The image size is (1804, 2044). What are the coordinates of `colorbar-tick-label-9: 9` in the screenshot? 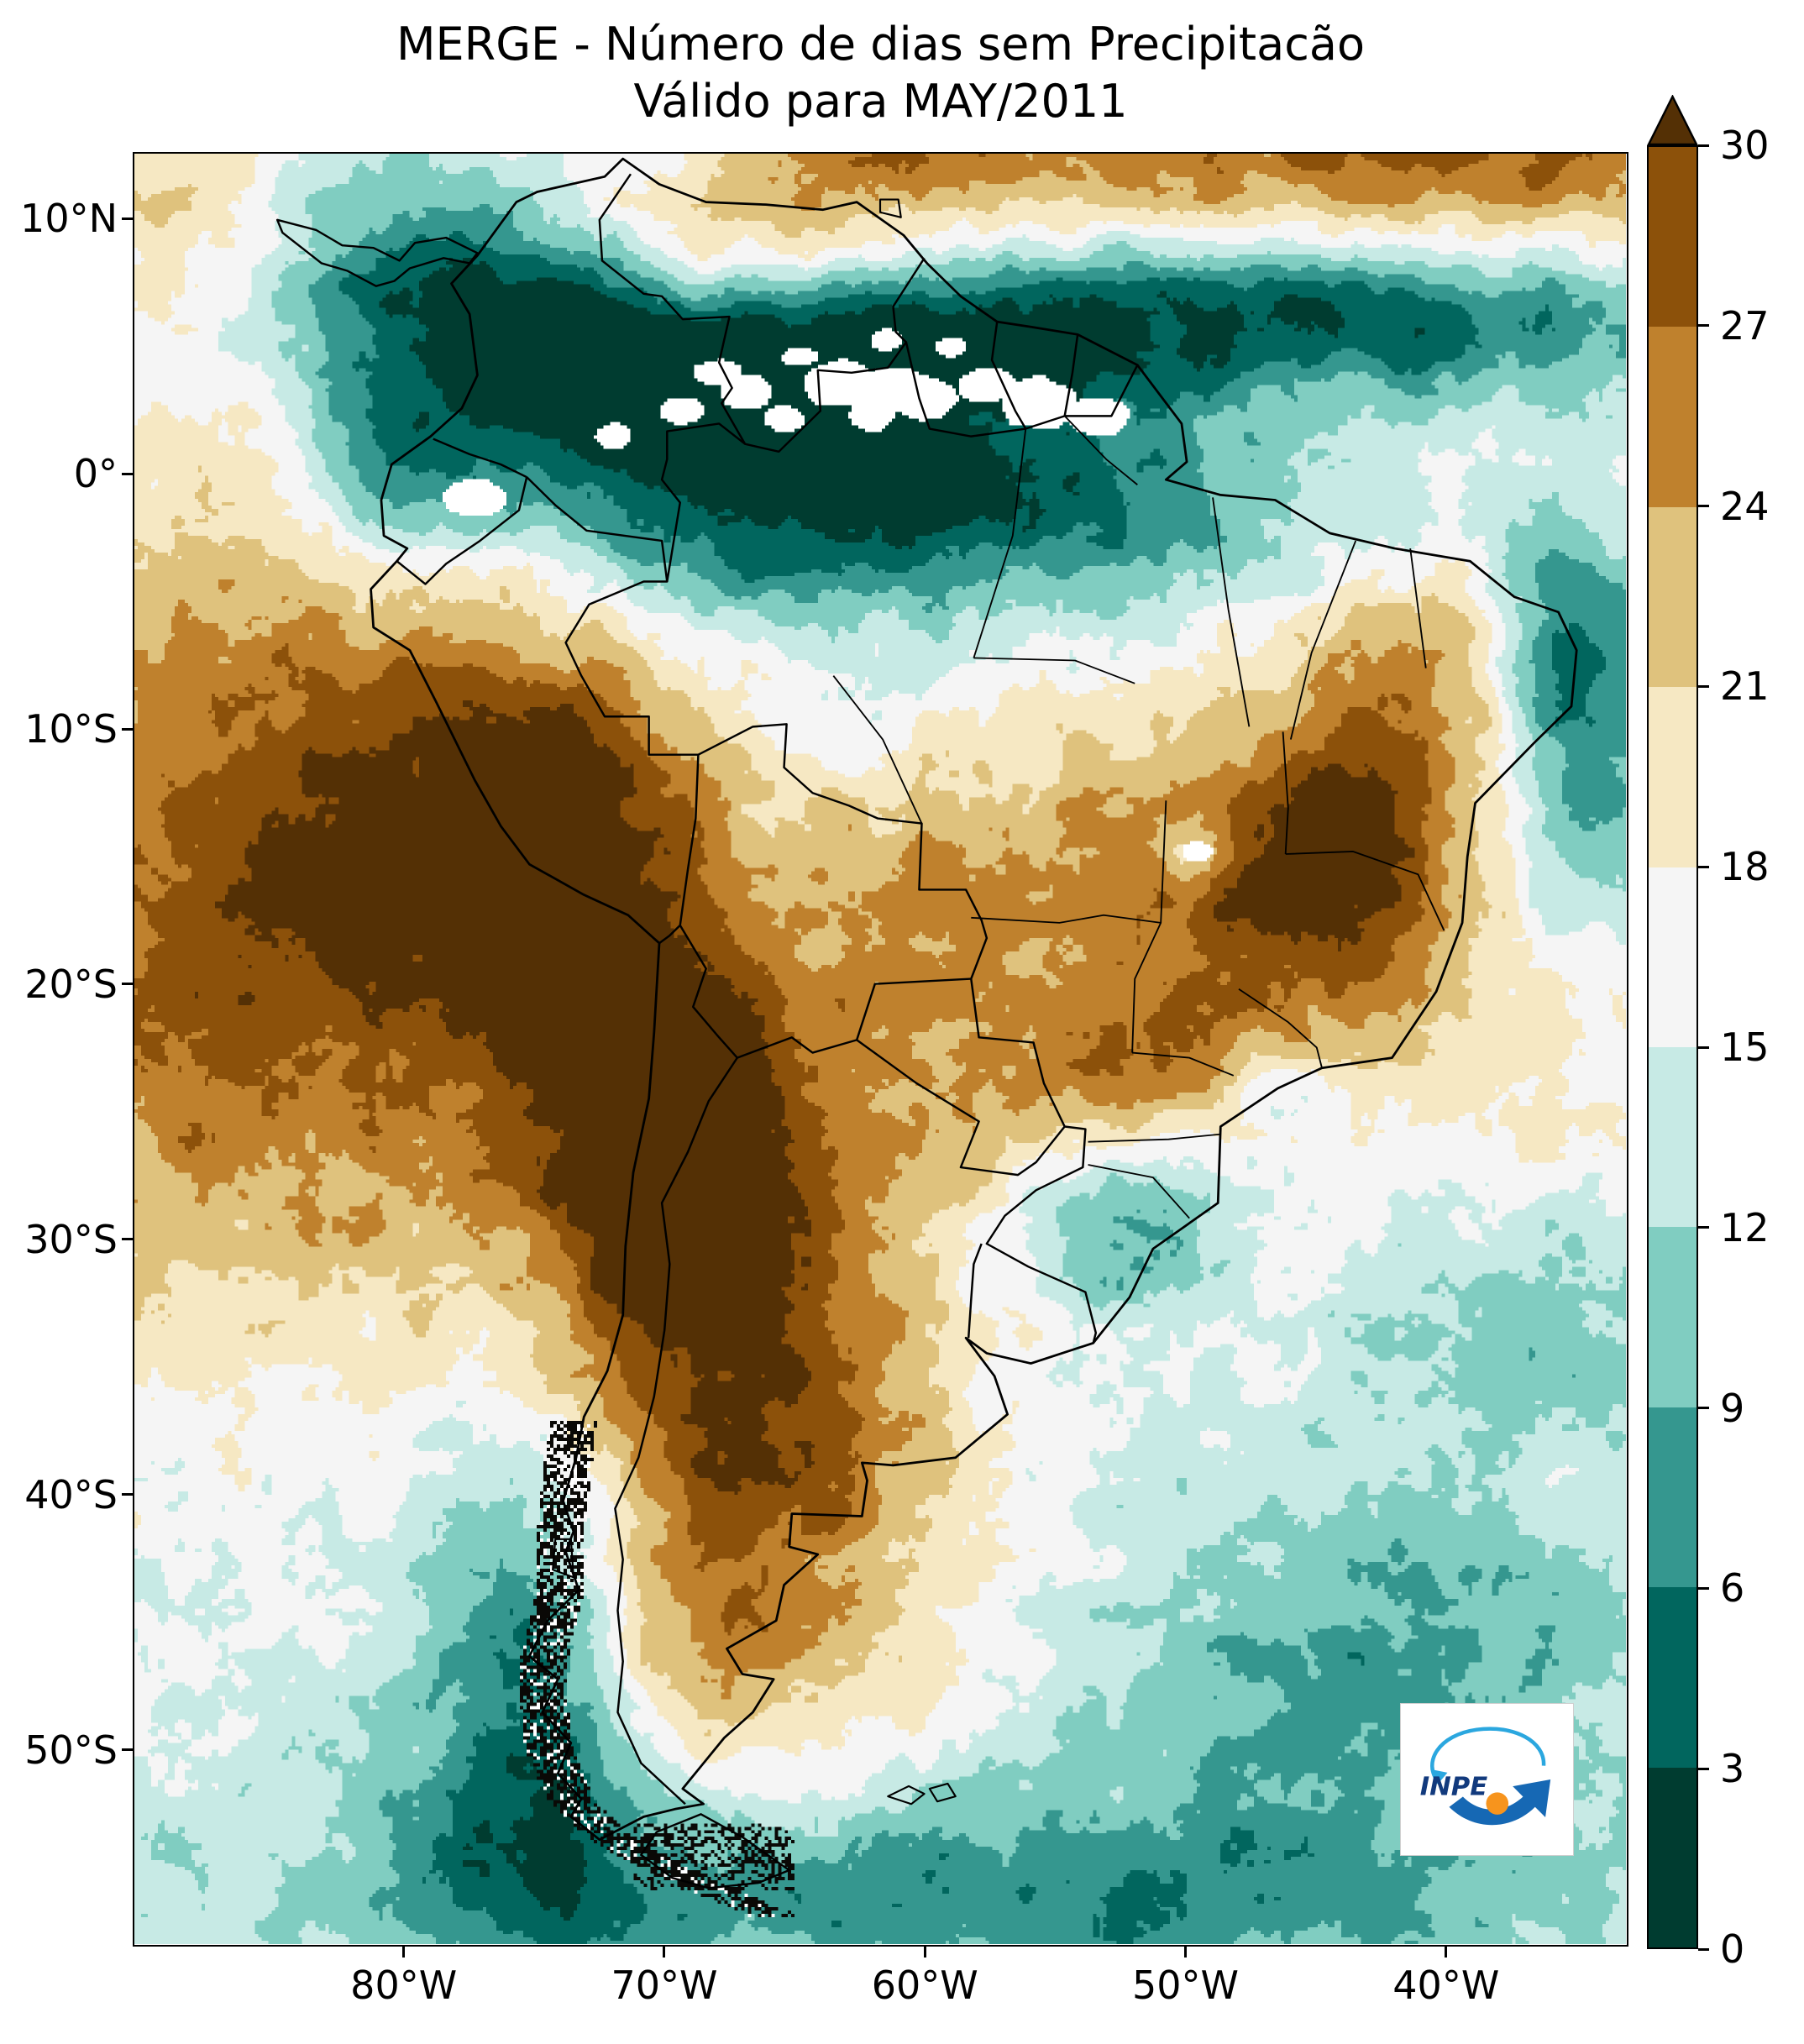 It's located at (1732, 1408).